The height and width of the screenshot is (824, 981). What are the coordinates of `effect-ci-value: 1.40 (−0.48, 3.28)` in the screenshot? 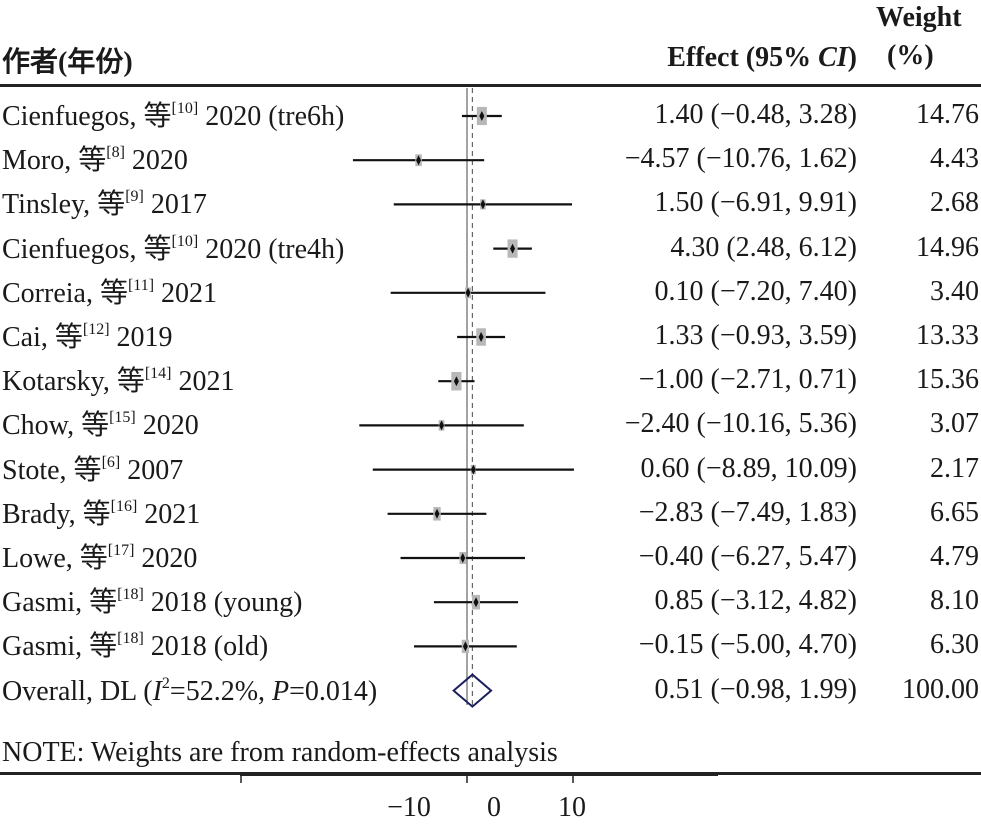 It's located at (755, 114).